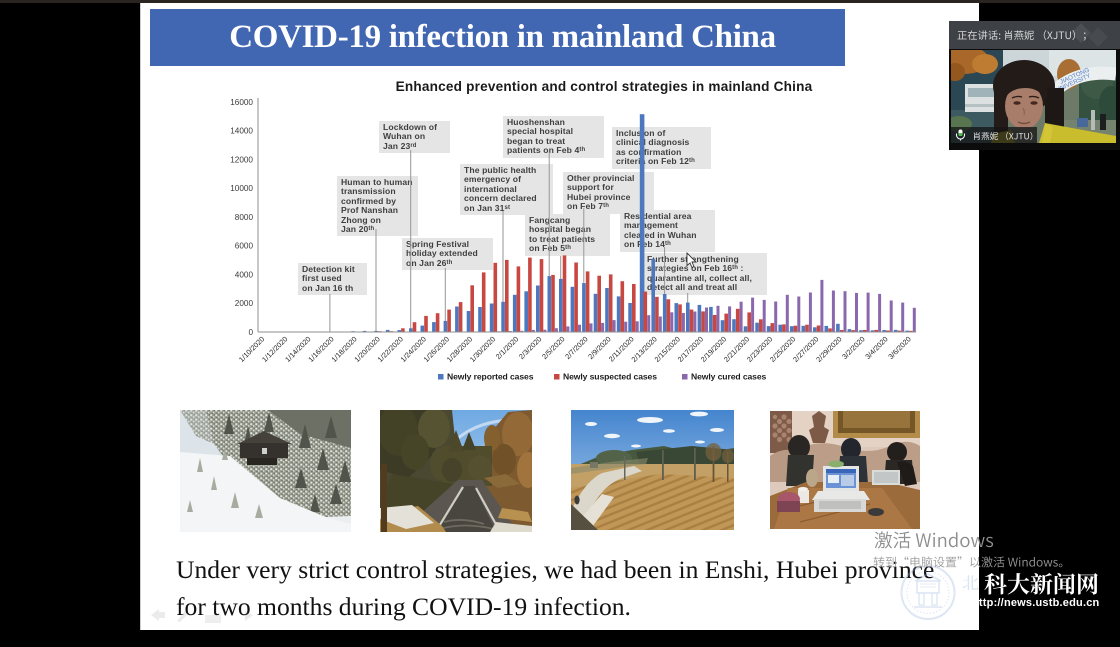 The width and height of the screenshot is (1120, 647). What do you see at coordinates (490, 377) in the screenshot?
I see `svg-text: Newly reported cases` at bounding box center [490, 377].